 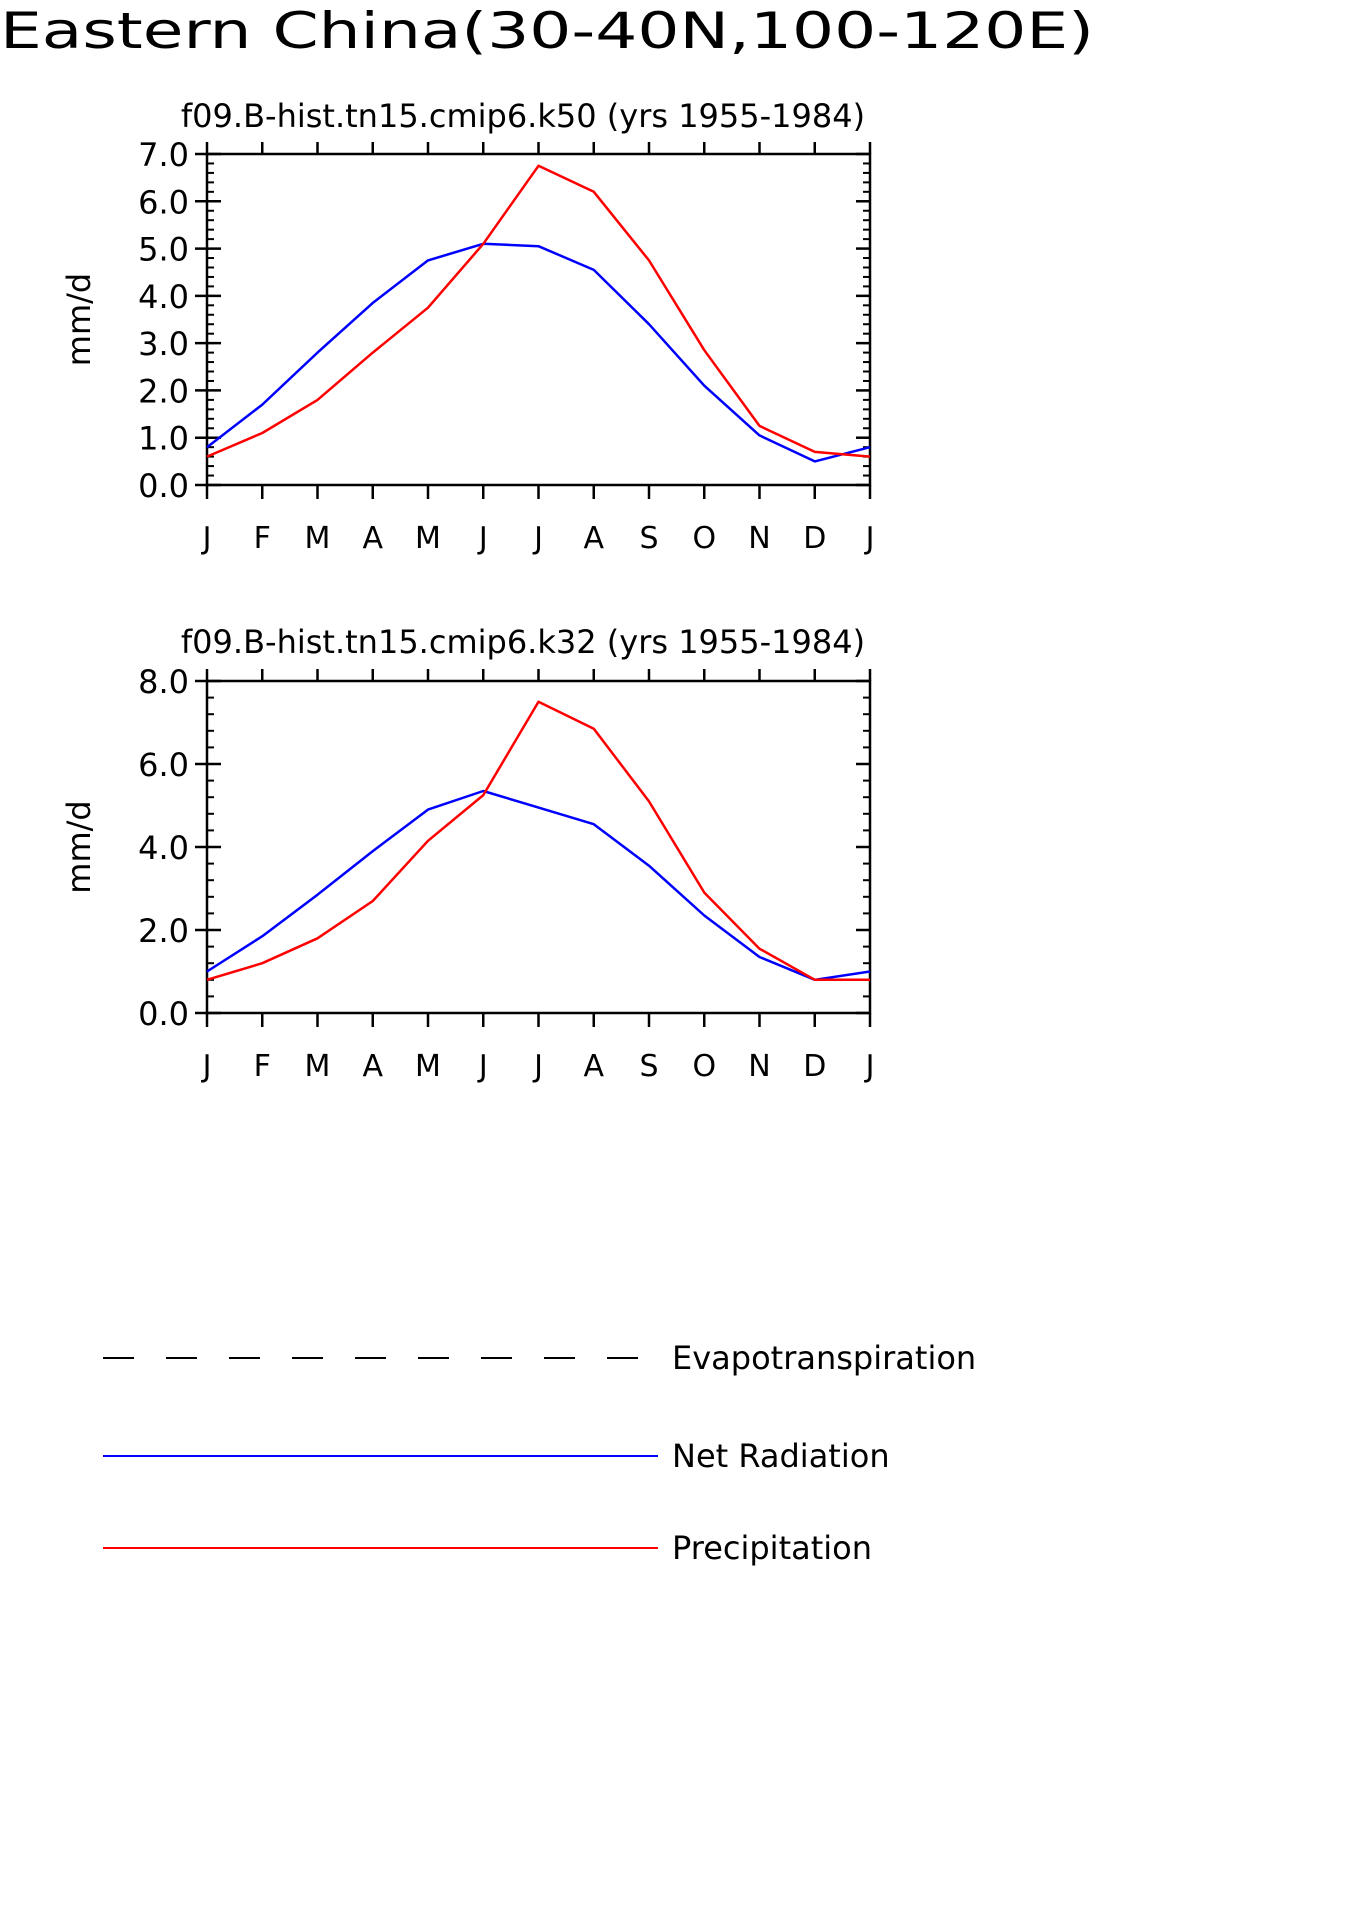 I want to click on legend-label: Precipitation, so click(x=772, y=1548).